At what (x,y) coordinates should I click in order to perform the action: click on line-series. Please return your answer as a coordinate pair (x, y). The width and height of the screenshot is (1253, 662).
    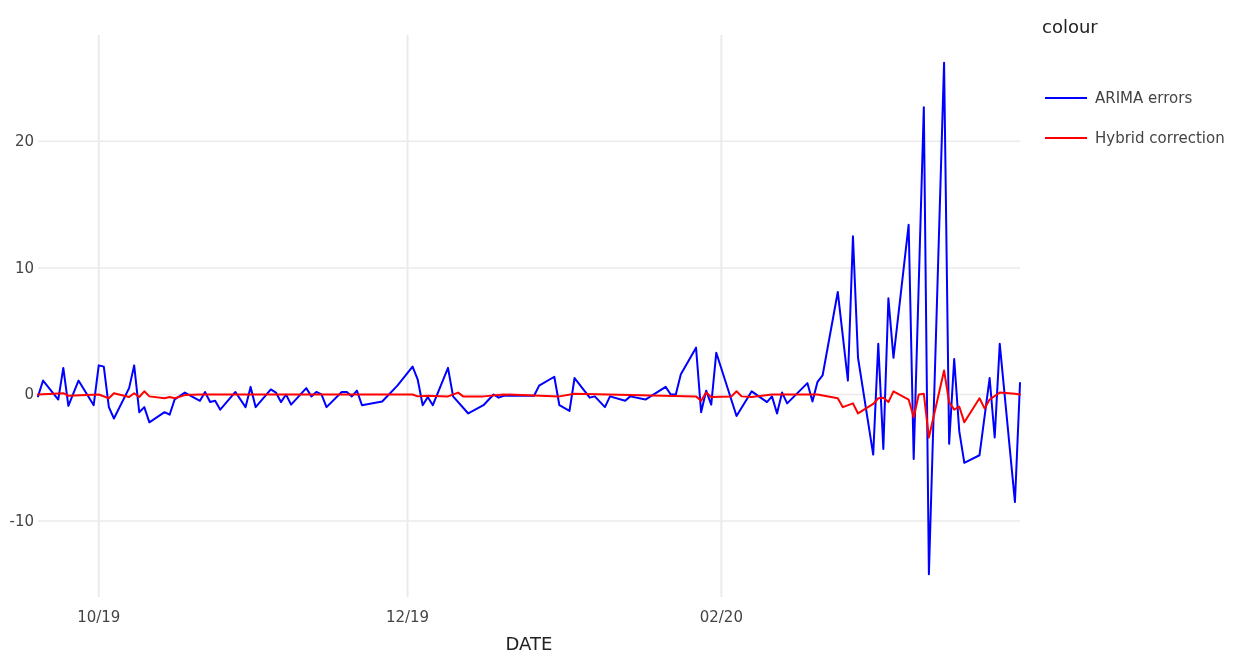
    Looking at the image, I should click on (529, 404).